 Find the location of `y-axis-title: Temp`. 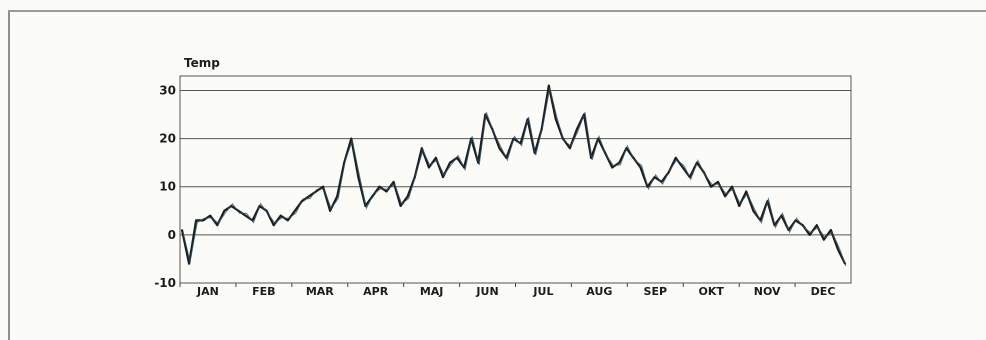

y-axis-title: Temp is located at coordinates (202, 63).